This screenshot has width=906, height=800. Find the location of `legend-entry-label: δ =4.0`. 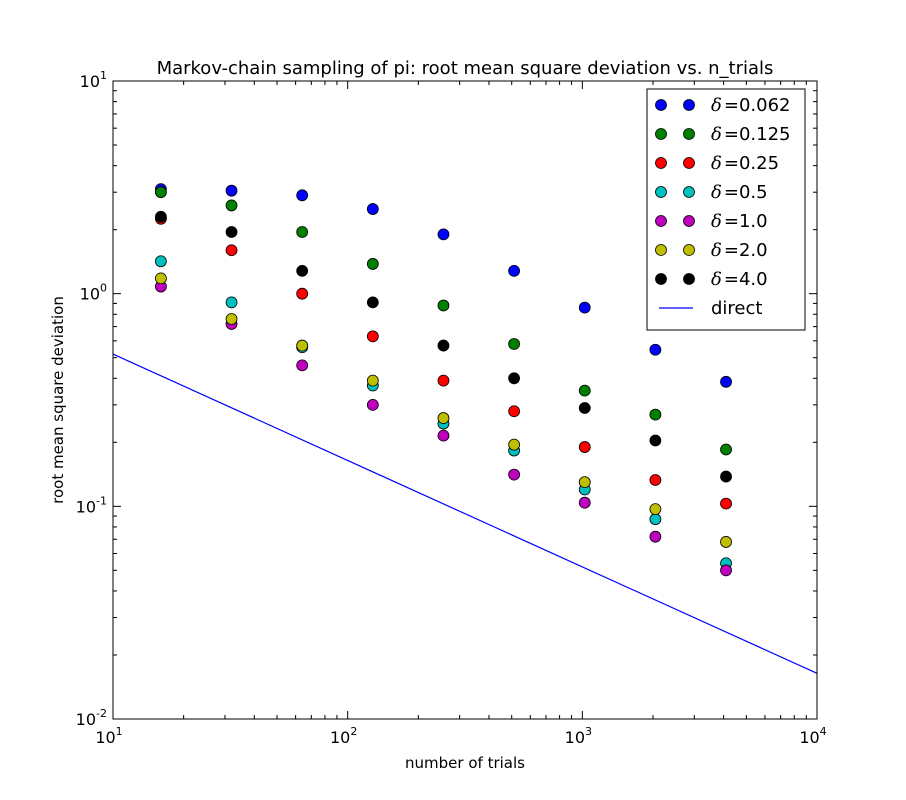

legend-entry-label: δ =4.0 is located at coordinates (739, 279).